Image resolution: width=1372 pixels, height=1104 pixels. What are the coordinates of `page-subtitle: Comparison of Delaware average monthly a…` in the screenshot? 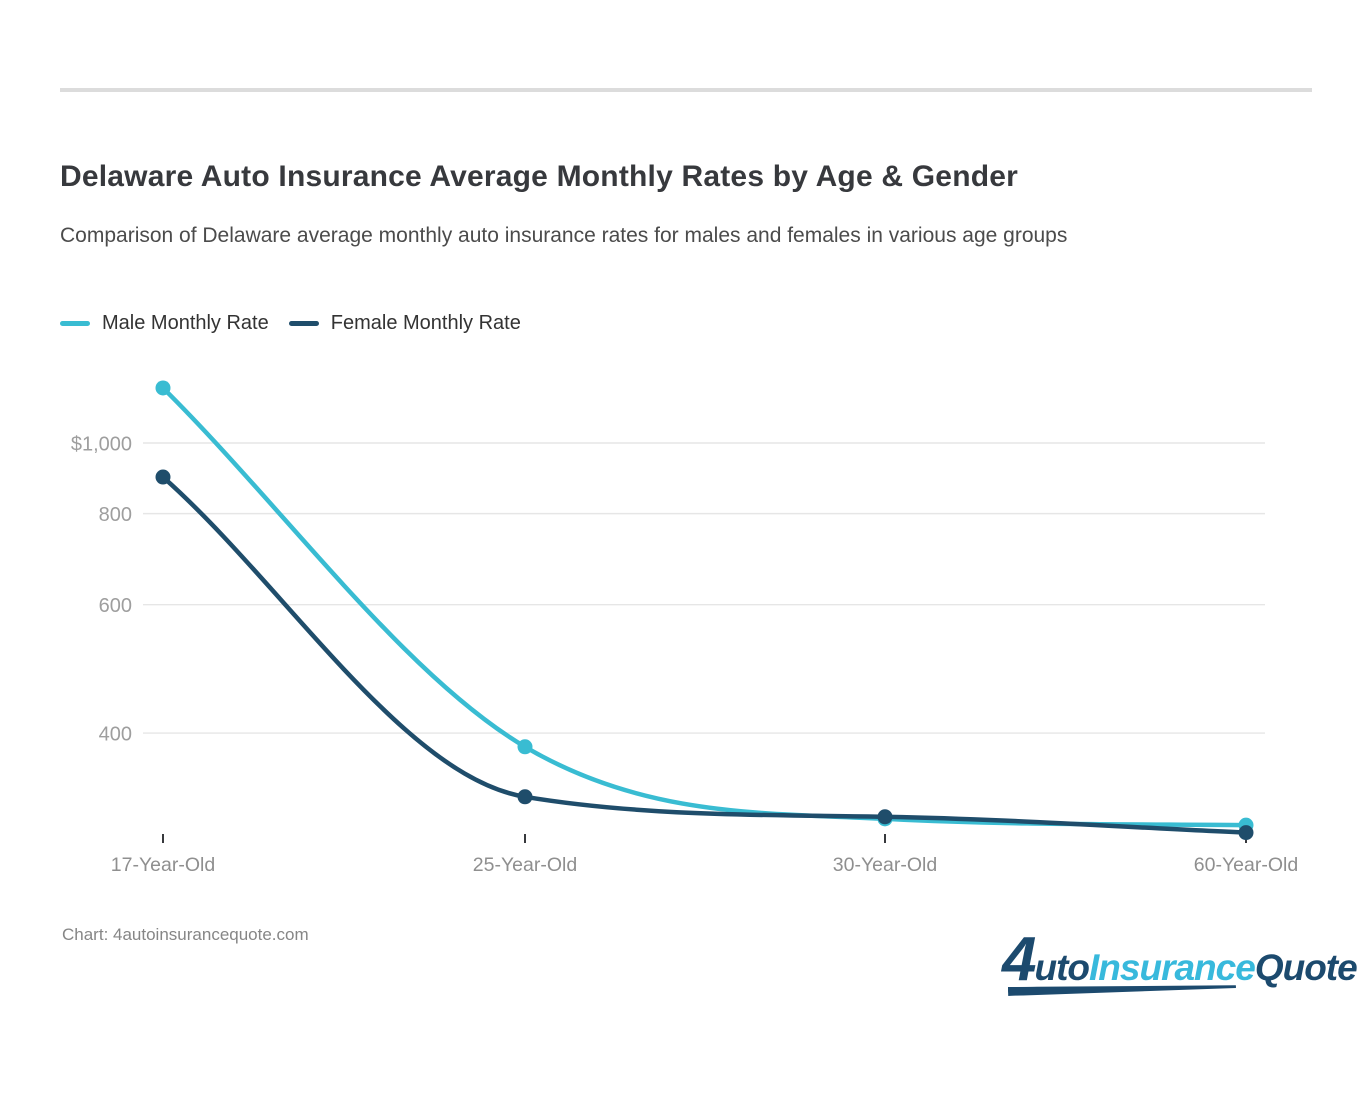 It's located at (564, 235).